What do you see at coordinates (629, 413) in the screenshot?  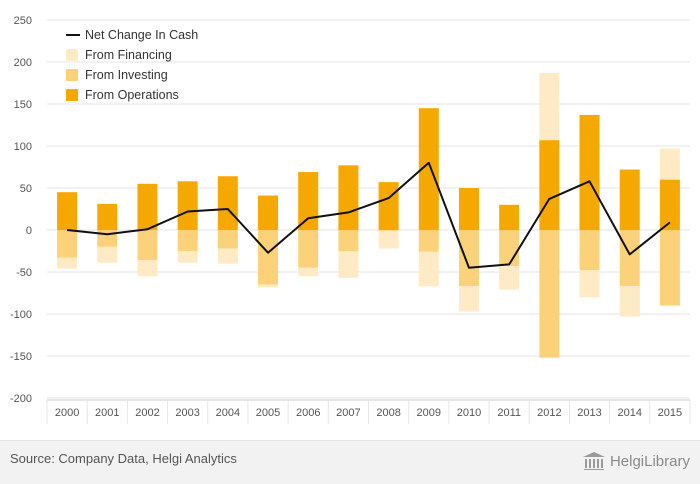 I see `x-tick-label: 2014` at bounding box center [629, 413].